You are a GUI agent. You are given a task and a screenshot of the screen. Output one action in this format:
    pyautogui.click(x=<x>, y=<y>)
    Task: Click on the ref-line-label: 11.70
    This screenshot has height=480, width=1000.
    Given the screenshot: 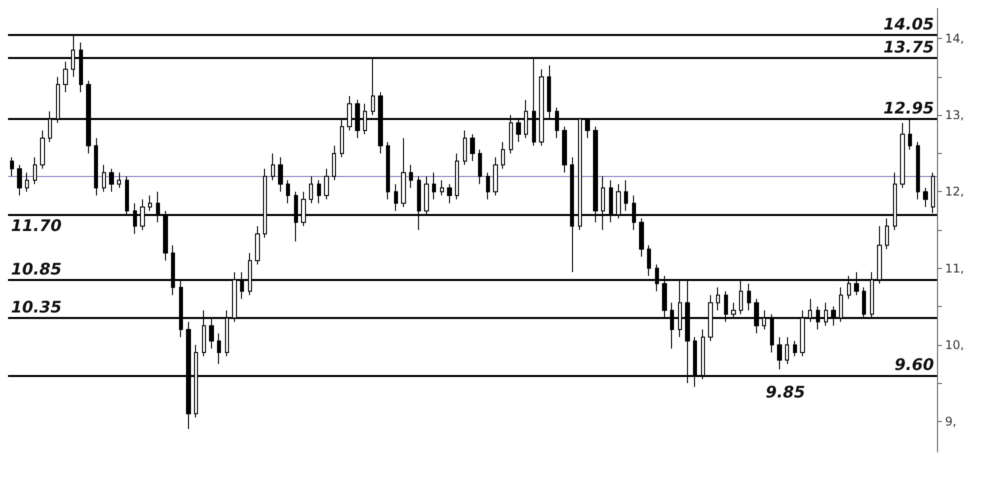 What is the action you would take?
    pyautogui.click(x=36, y=226)
    